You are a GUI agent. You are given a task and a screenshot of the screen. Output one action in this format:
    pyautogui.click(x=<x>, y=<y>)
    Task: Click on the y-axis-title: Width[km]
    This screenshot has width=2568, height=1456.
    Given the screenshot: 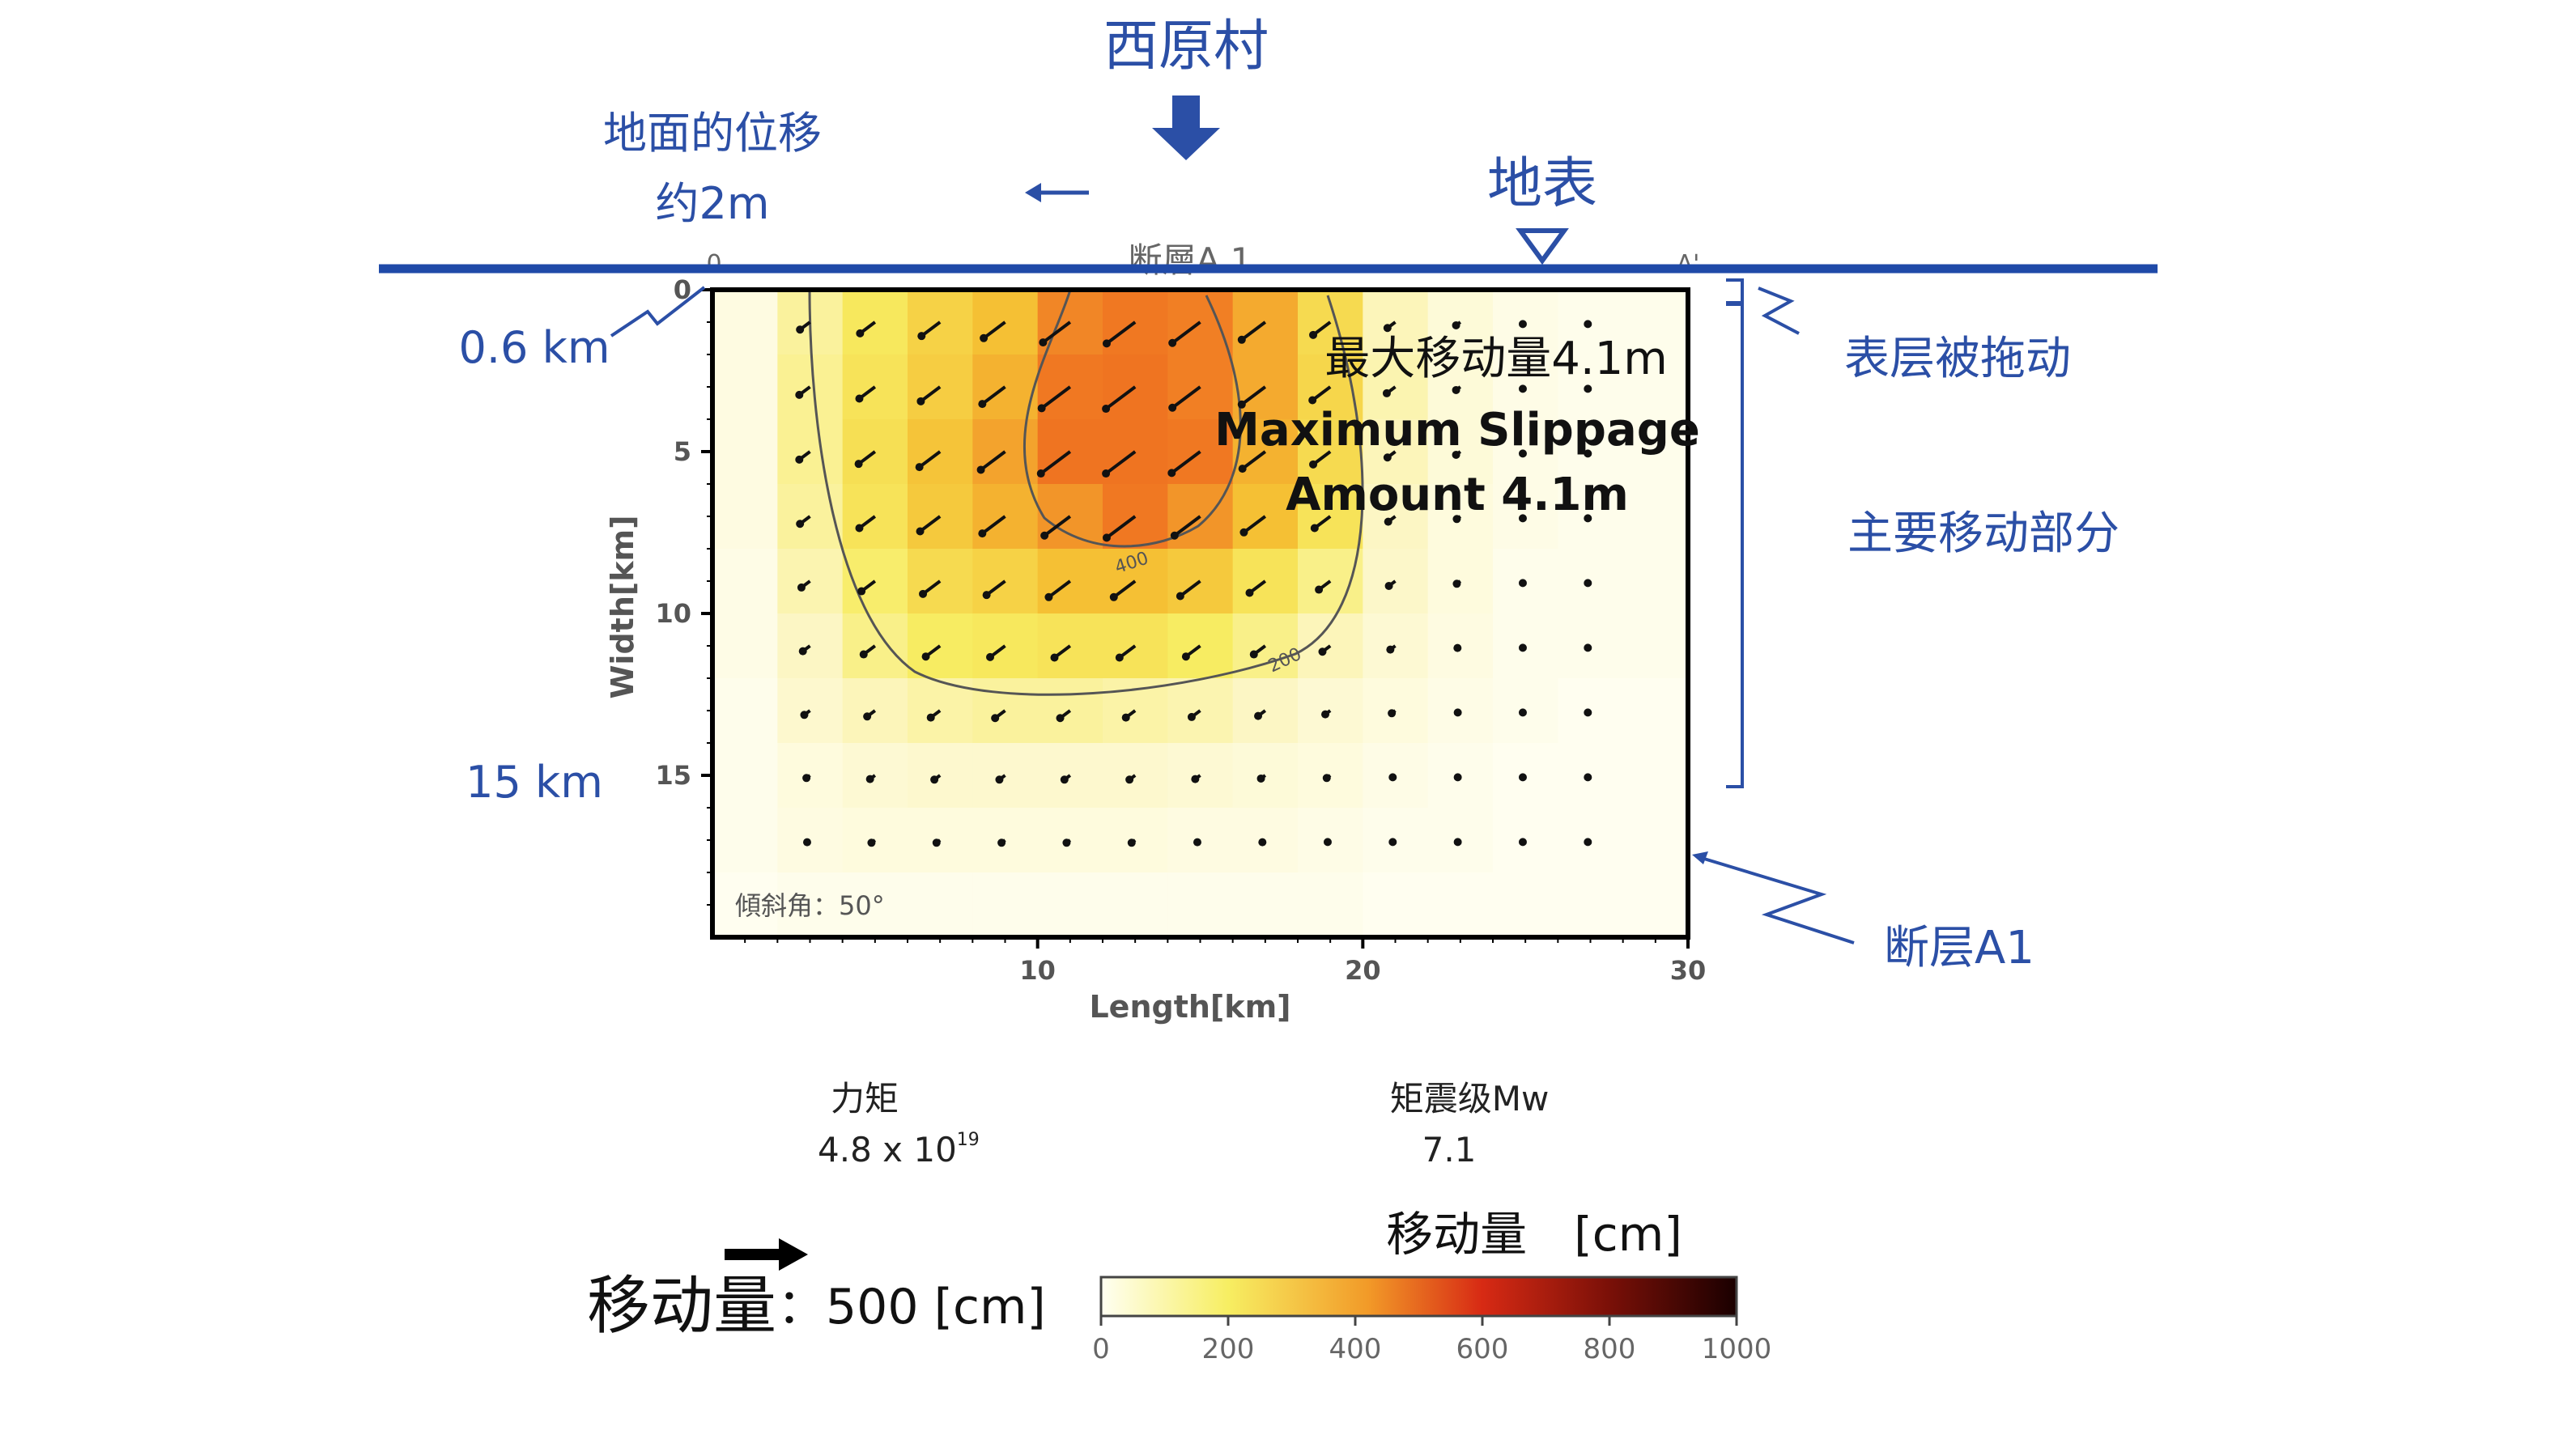 What is the action you would take?
    pyautogui.click(x=622, y=608)
    